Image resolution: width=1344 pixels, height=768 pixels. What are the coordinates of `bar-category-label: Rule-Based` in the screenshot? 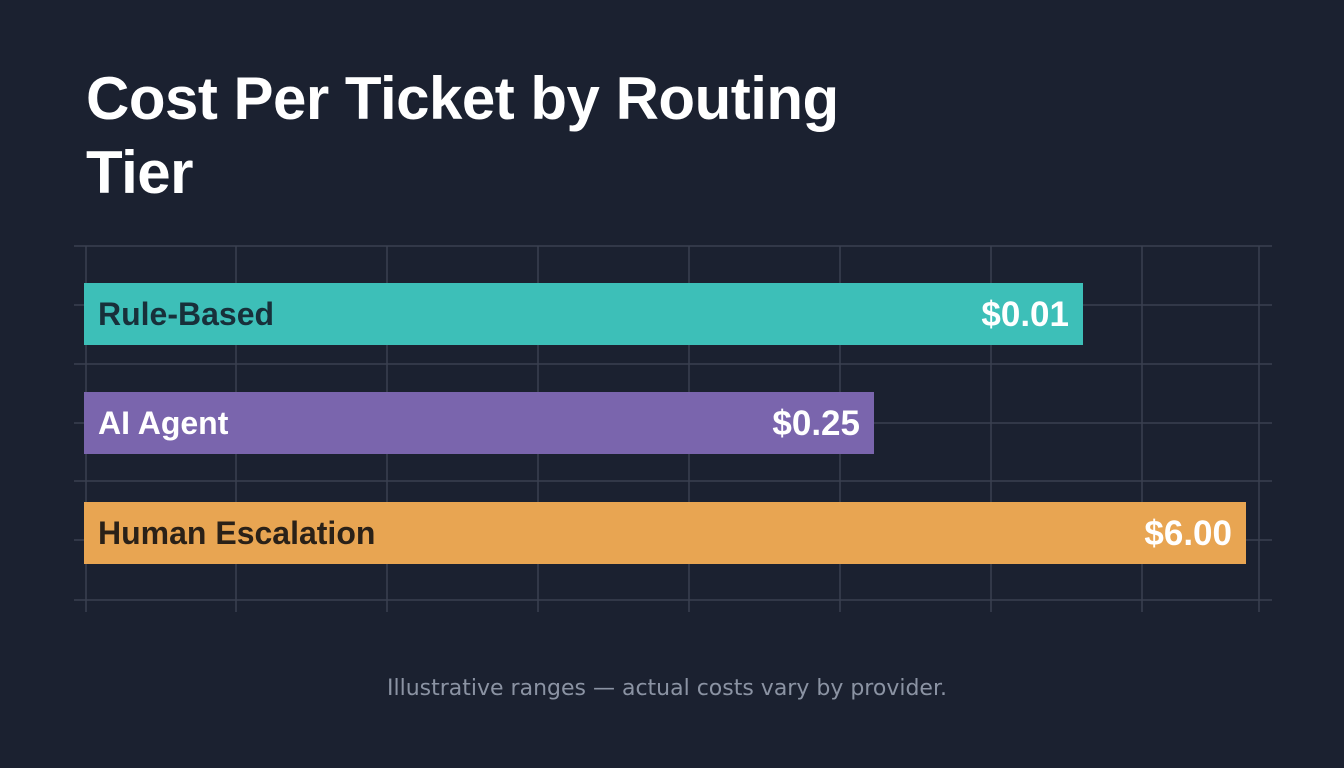 It's located at (186, 314).